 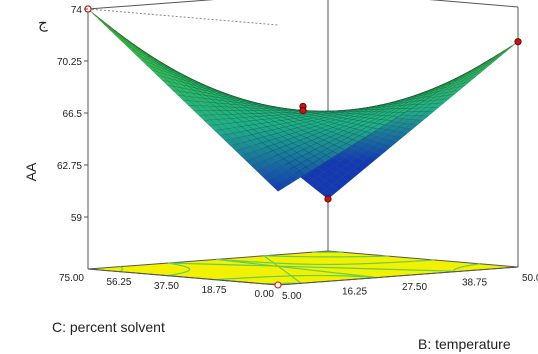 I want to click on box-edge-back-top, so click(x=151, y=5).